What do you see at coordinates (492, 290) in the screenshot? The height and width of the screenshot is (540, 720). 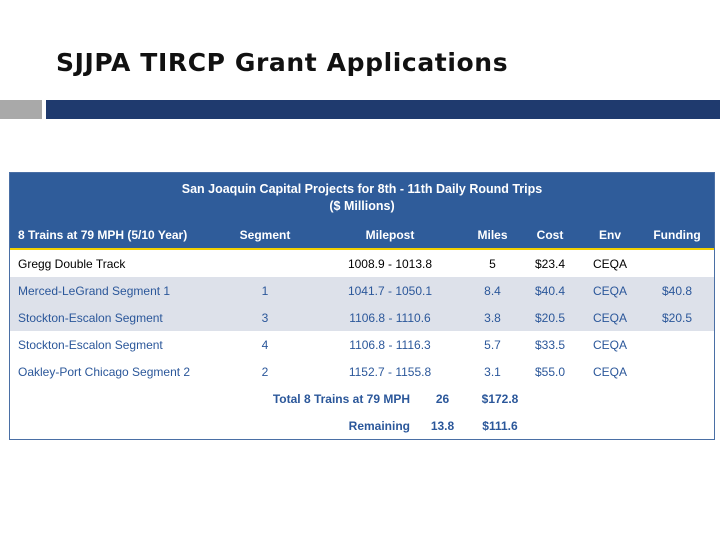 I see `cell-miles: 8.4` at bounding box center [492, 290].